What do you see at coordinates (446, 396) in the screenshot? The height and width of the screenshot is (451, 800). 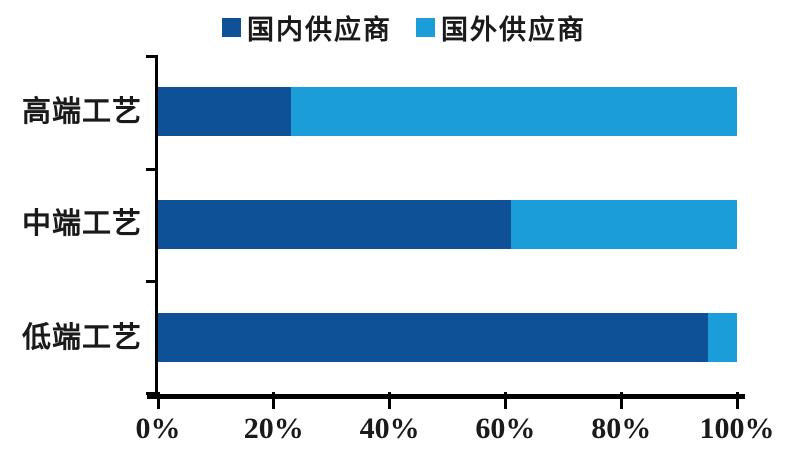 I see `x-axis-line` at bounding box center [446, 396].